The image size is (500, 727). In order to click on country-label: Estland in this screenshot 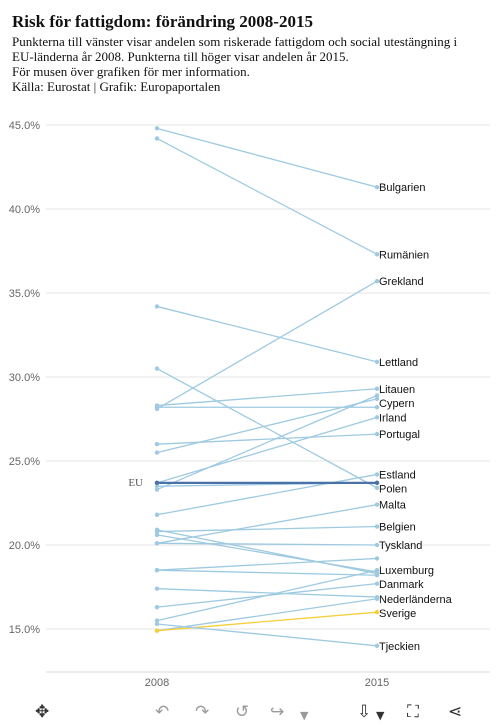, I will do `click(397, 475)`.